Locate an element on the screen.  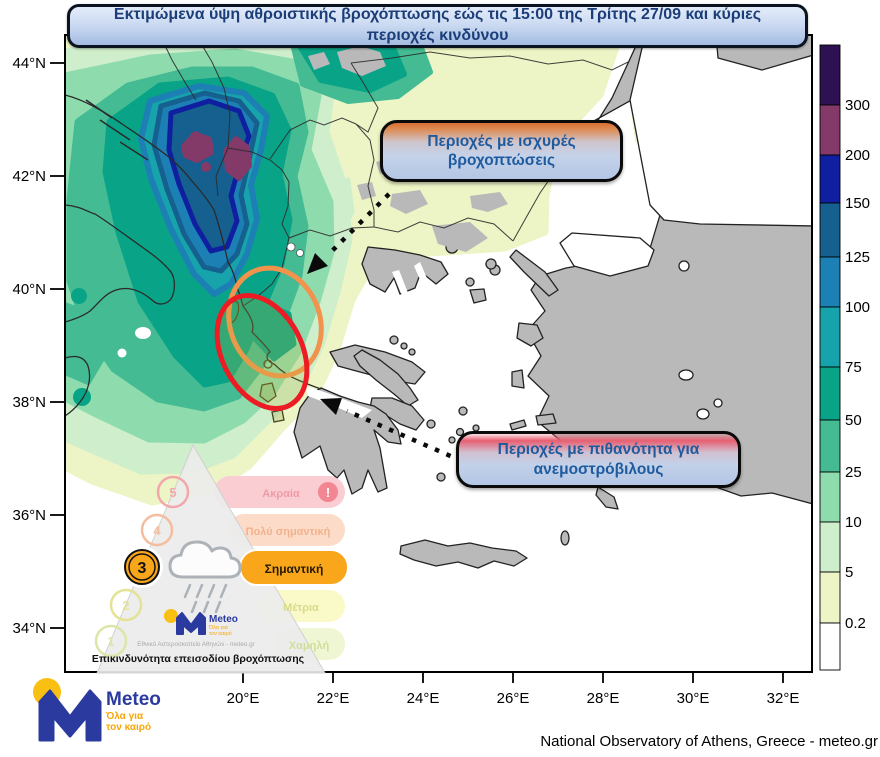
circle-num-5: 5 is located at coordinates (172, 492).